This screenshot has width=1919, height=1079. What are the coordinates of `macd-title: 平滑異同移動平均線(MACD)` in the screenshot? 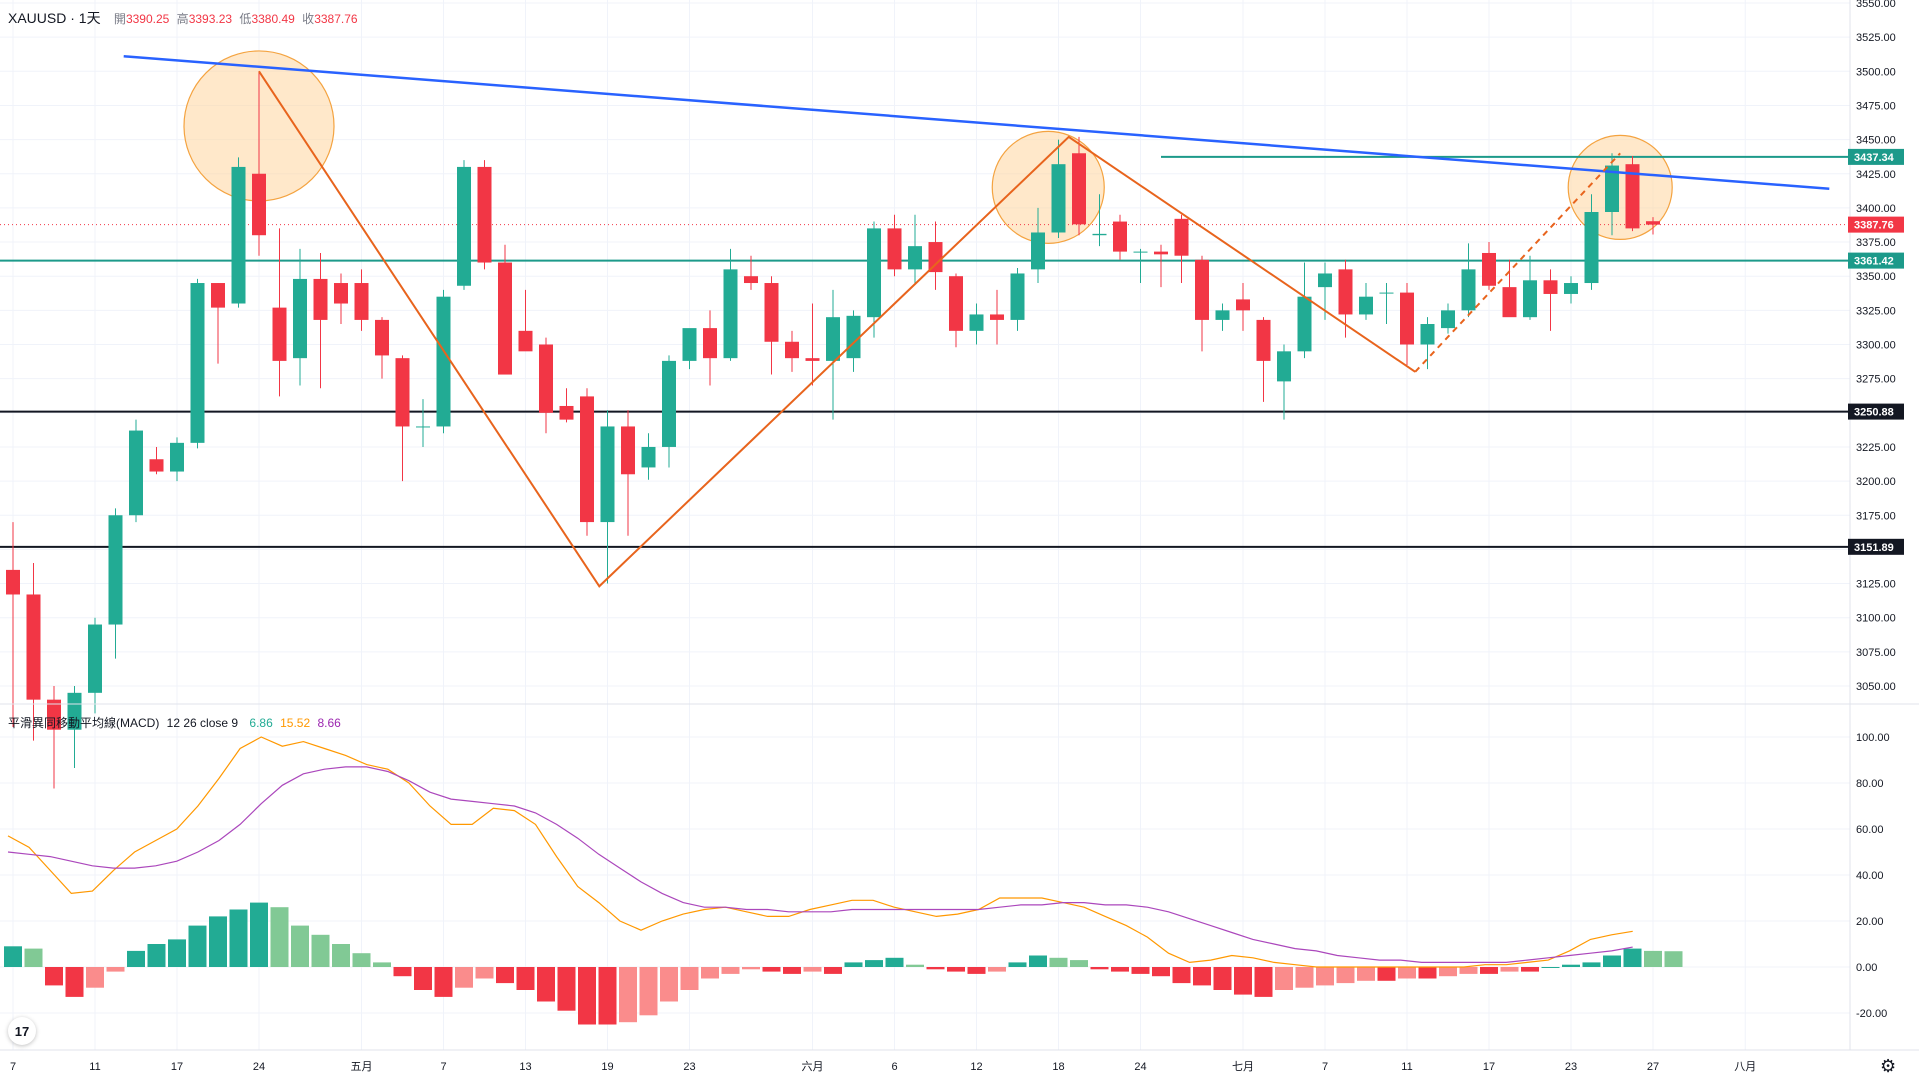 It's located at (84, 723).